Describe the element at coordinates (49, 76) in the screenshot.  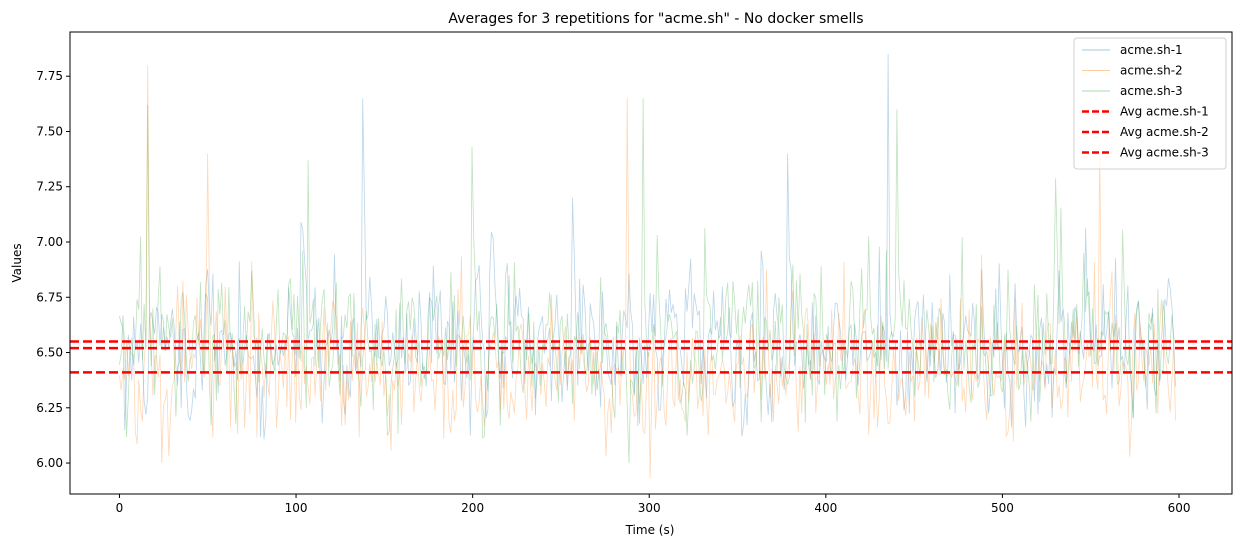
I see `y-tick-label: 7.75` at that location.